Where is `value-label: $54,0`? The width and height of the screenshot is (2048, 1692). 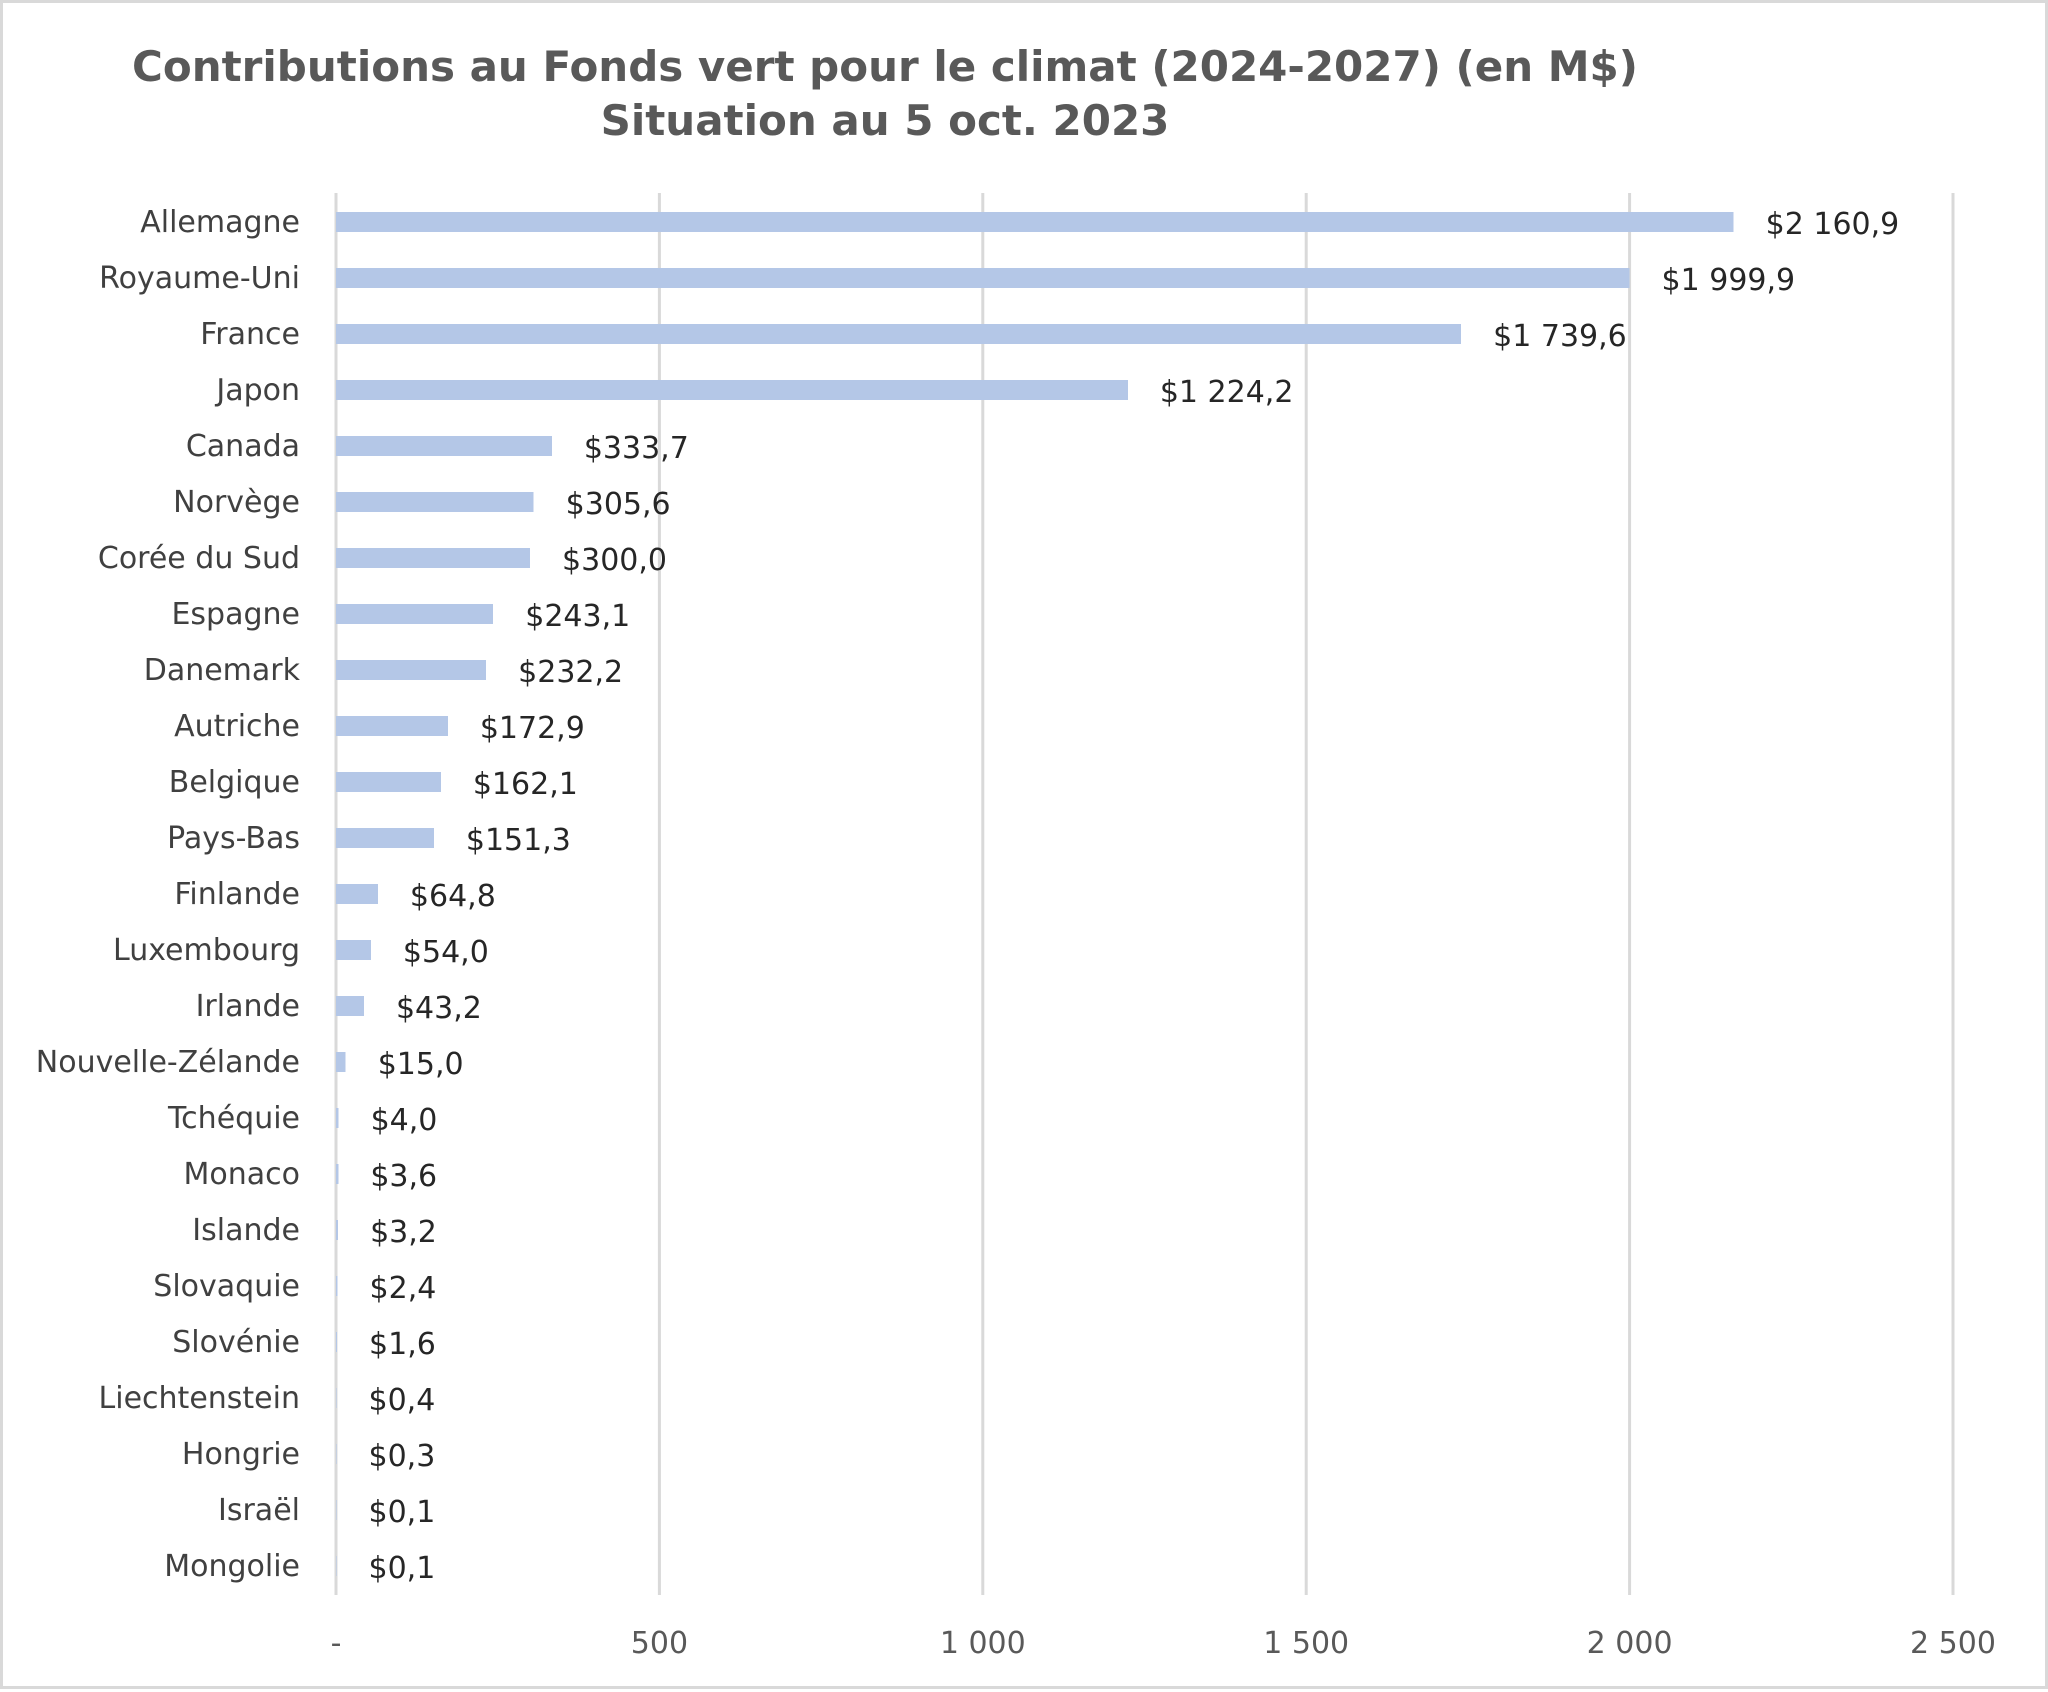
value-label: $54,0 is located at coordinates (446, 952).